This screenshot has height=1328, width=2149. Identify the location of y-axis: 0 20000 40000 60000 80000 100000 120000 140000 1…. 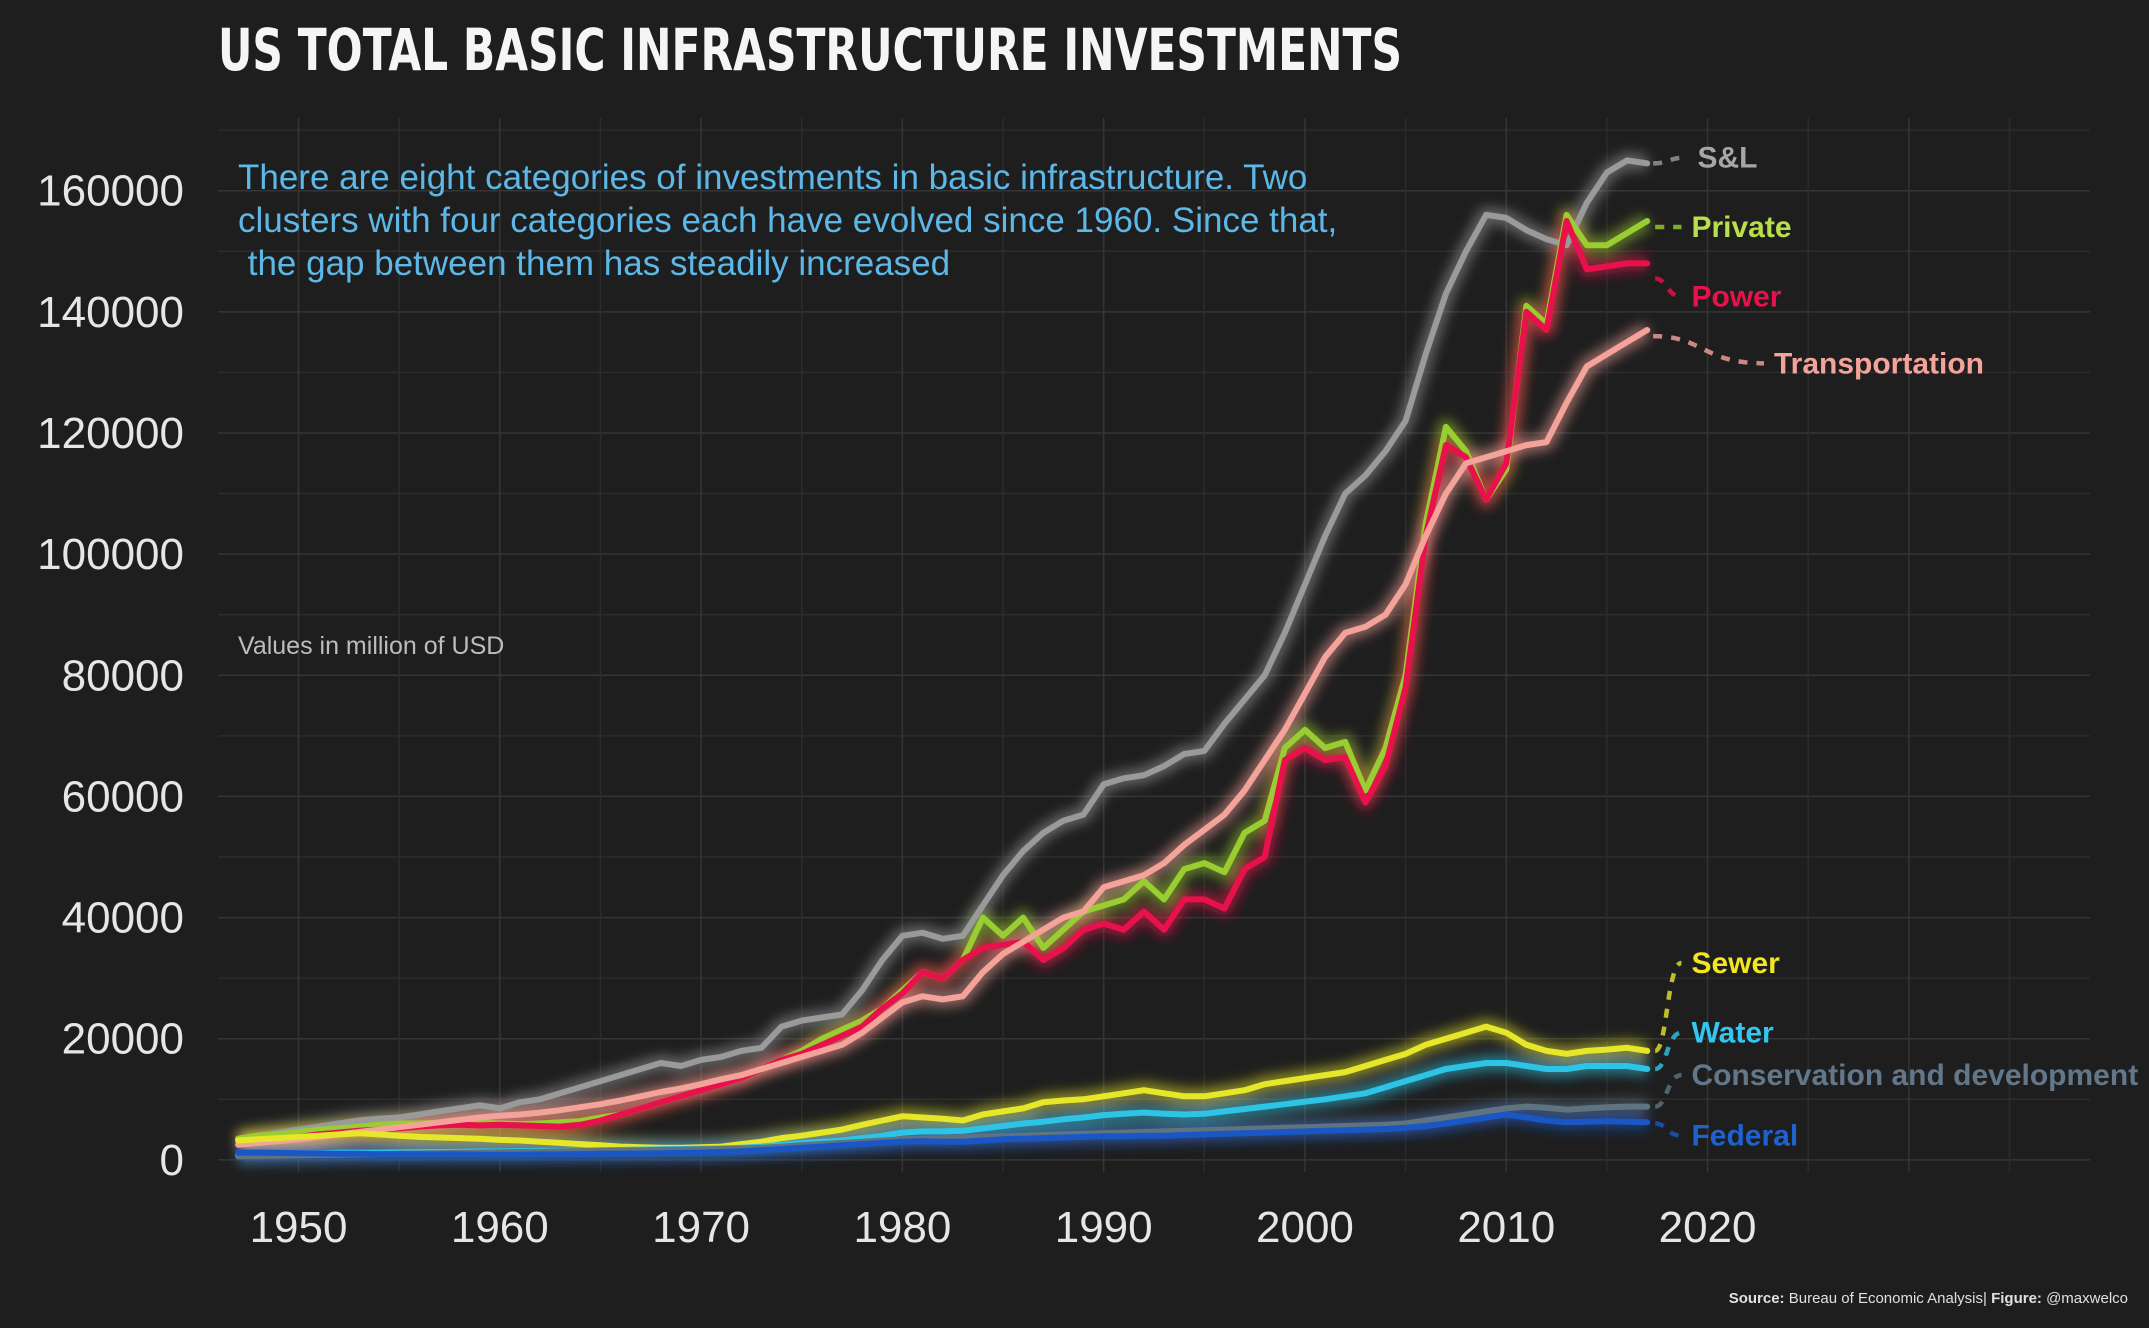
(110, 676).